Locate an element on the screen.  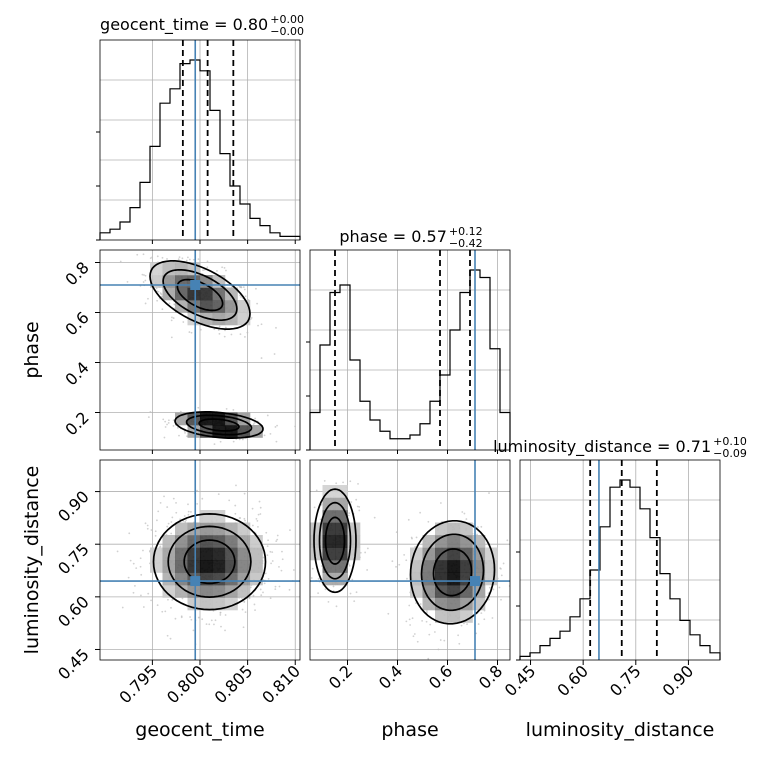
y-tick-label: 0.4 is located at coordinates (76, 373).